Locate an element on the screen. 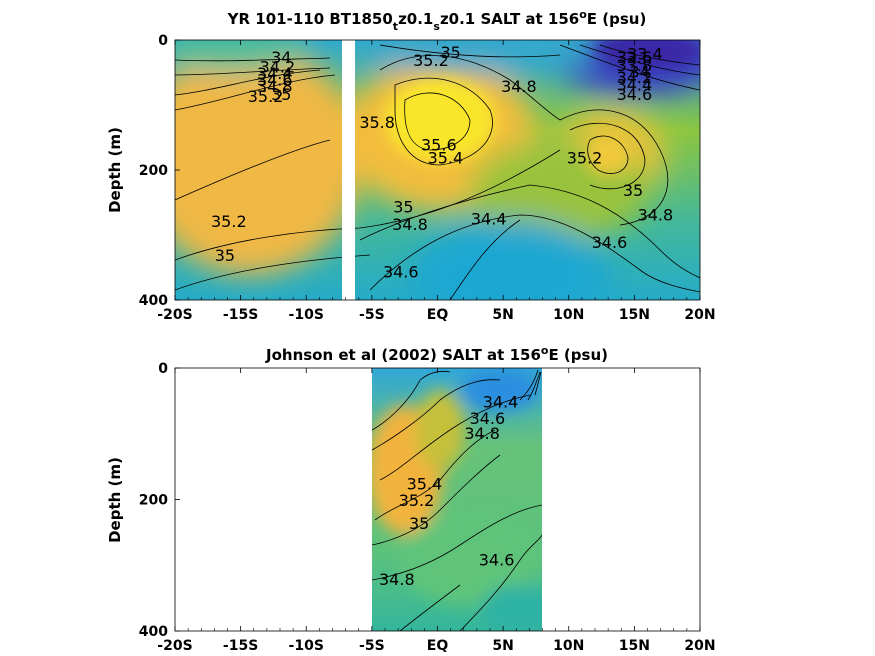 The height and width of the screenshot is (656, 875). contour-label: 34.2 is located at coordinates (635, 77).